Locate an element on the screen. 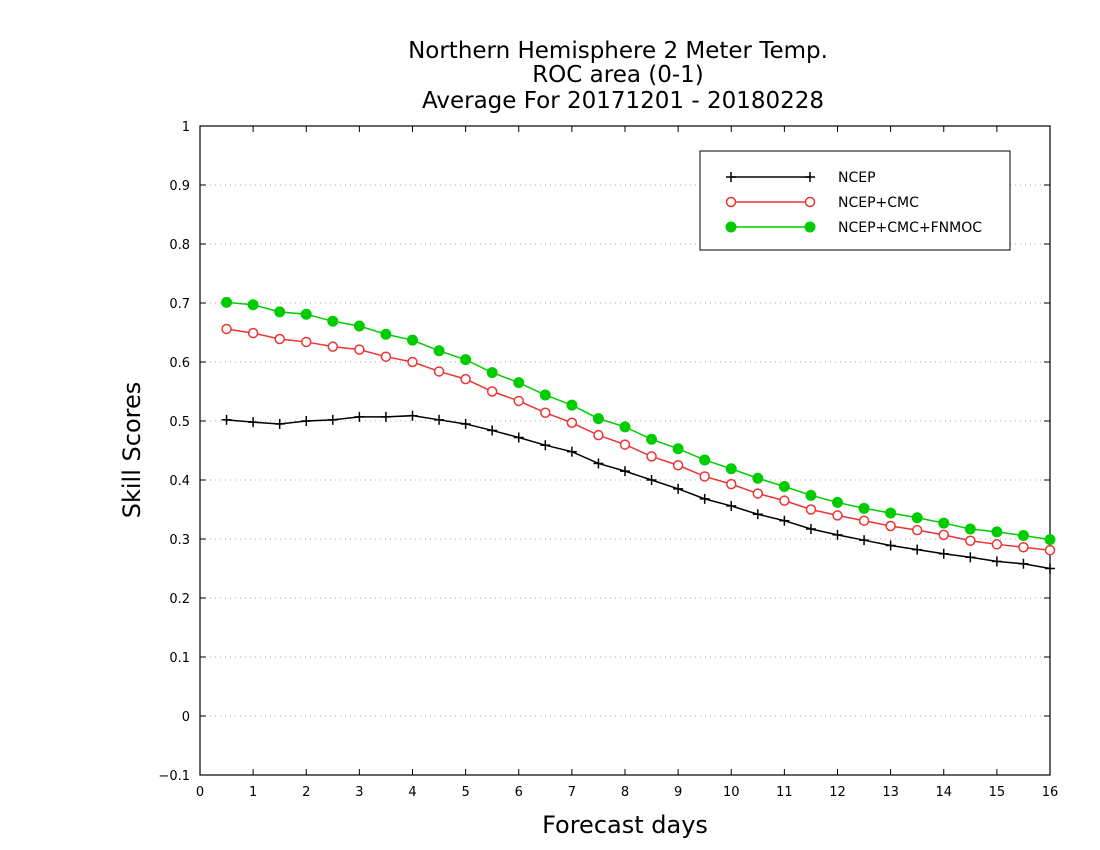  legend: NCEP NCEP+CMC NCEP+CMC+FNMOC is located at coordinates (855, 200).